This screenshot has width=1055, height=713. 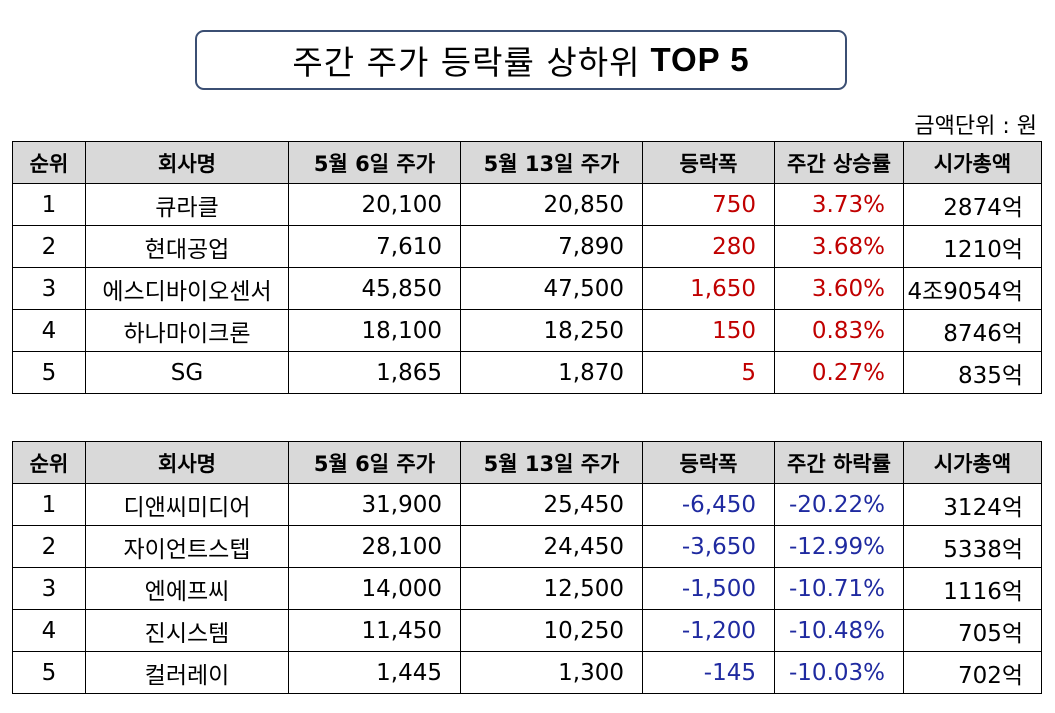 I want to click on cell-change: -145, so click(x=708, y=672).